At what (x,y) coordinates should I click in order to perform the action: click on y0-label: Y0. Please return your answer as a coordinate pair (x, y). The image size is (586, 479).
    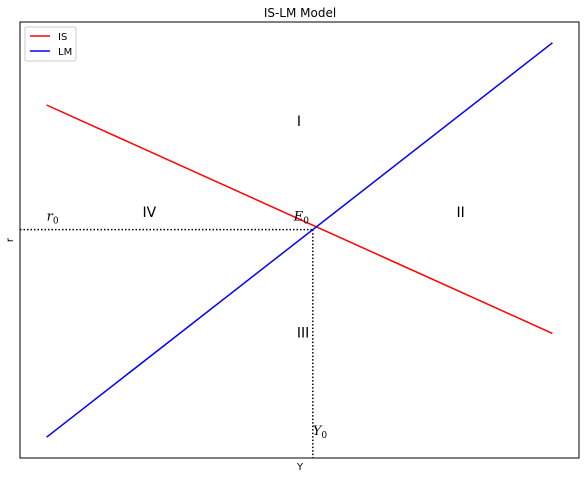
    Looking at the image, I should click on (320, 432).